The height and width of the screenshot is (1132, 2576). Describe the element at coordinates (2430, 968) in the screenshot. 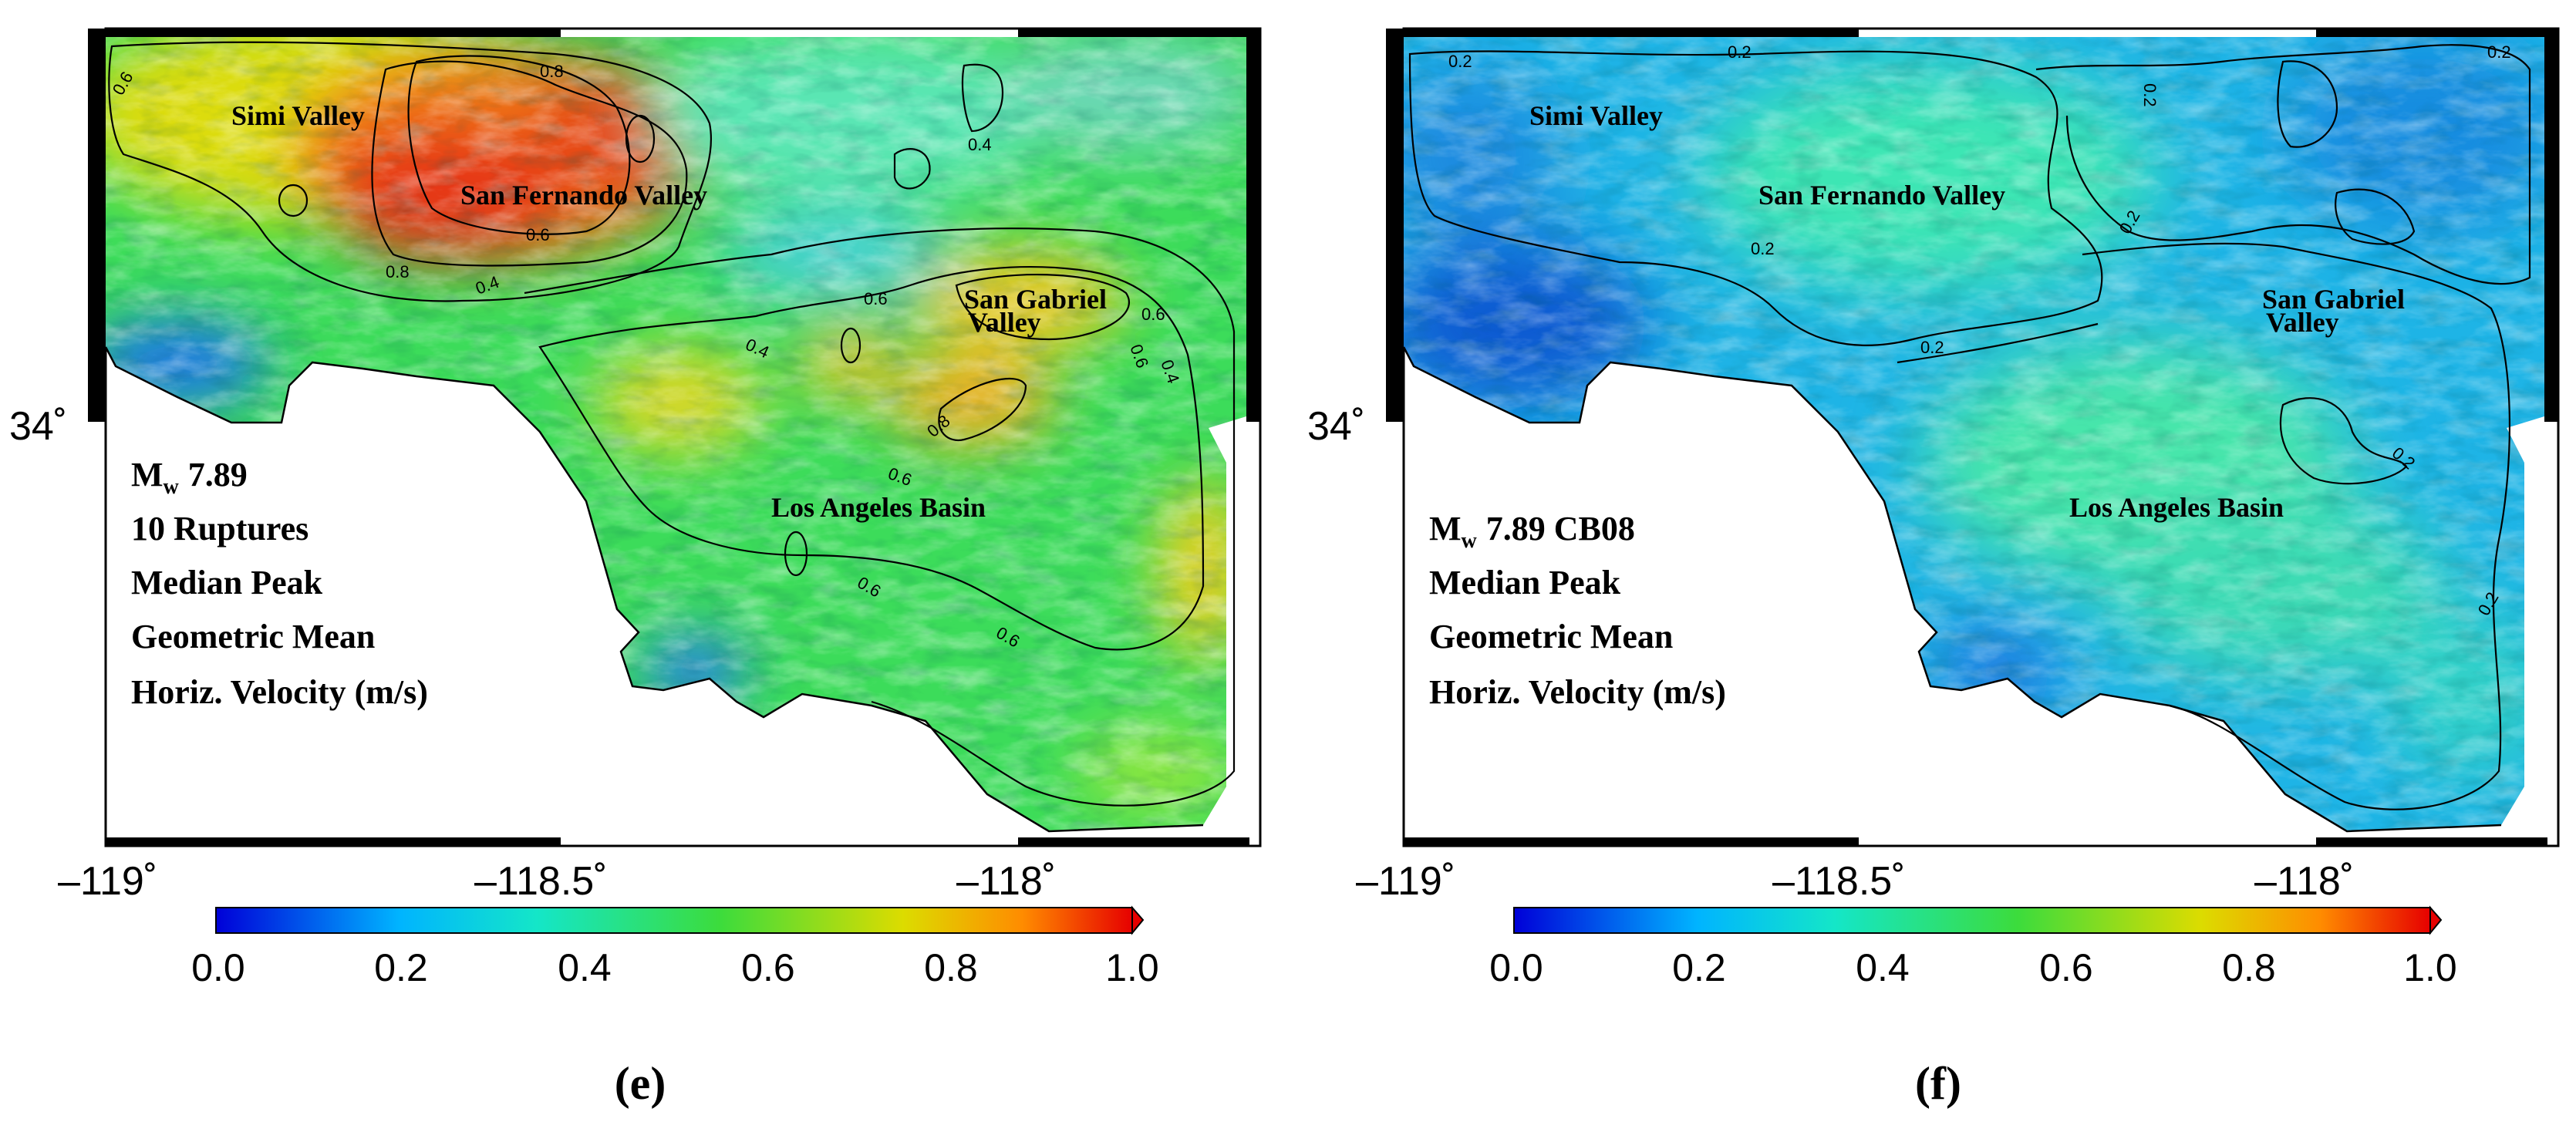

I see `cbar-tick-f-6: 1.0` at that location.